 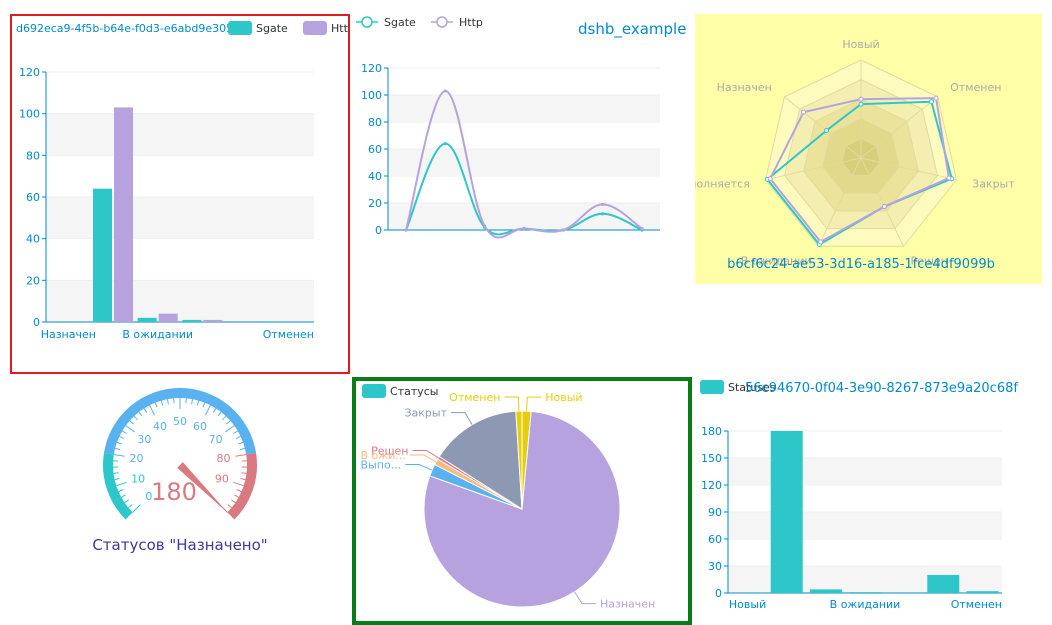 I want to click on radar-indicator-5: Выполняется, so click(x=722, y=183).